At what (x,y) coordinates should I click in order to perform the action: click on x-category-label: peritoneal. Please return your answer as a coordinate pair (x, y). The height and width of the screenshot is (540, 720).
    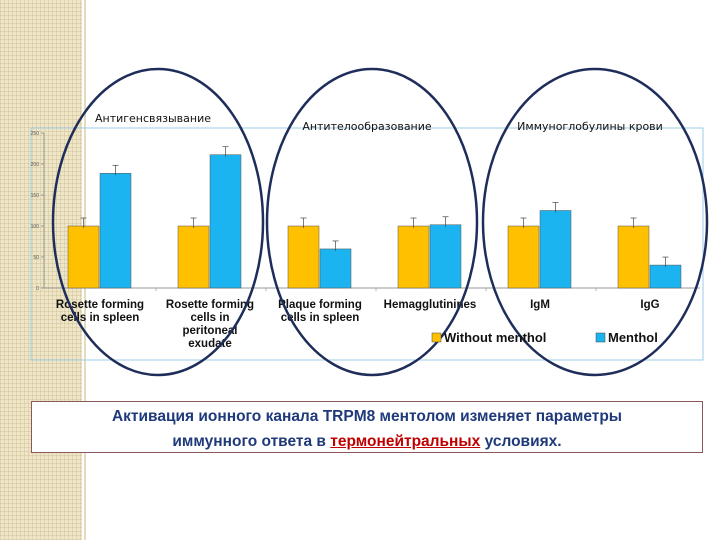
    Looking at the image, I should click on (210, 331).